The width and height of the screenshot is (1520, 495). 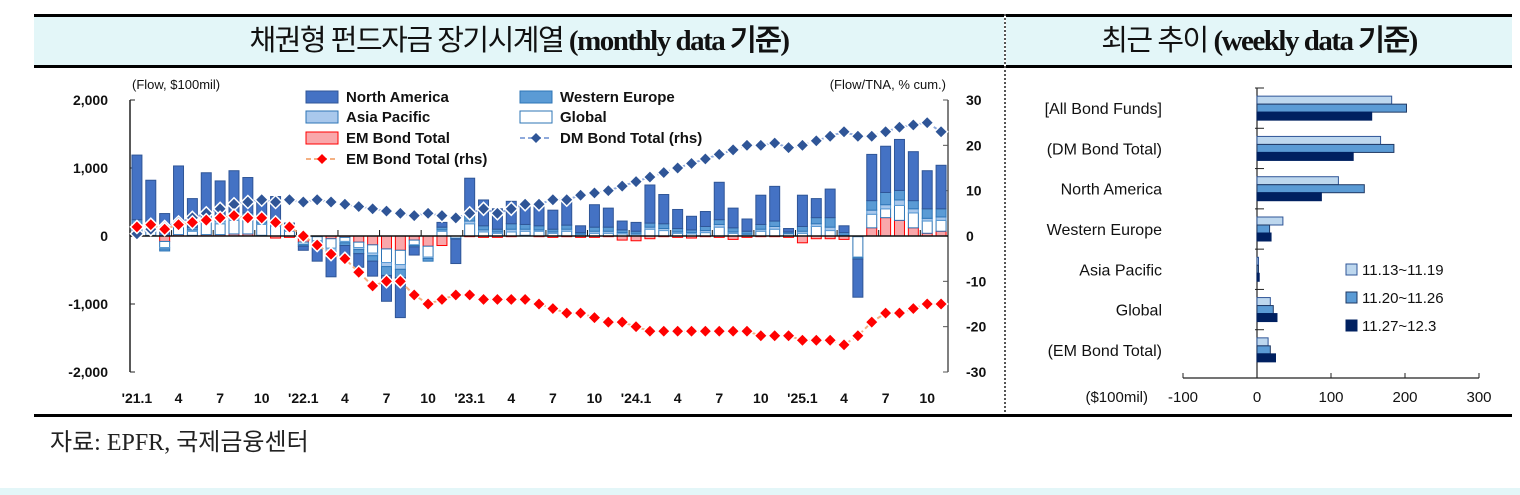 What do you see at coordinates (636, 398) in the screenshot?
I see `x-tick-label: '24.1` at bounding box center [636, 398].